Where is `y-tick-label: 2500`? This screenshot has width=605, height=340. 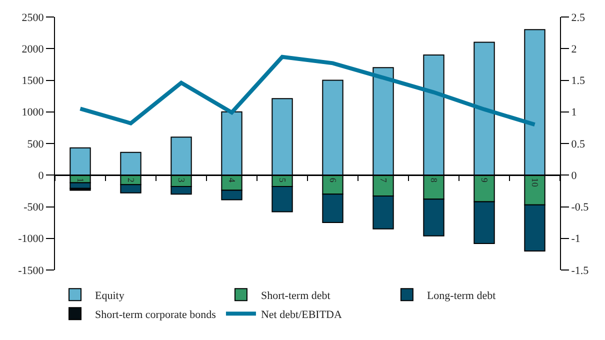 y-tick-label: 2500 is located at coordinates (33, 18).